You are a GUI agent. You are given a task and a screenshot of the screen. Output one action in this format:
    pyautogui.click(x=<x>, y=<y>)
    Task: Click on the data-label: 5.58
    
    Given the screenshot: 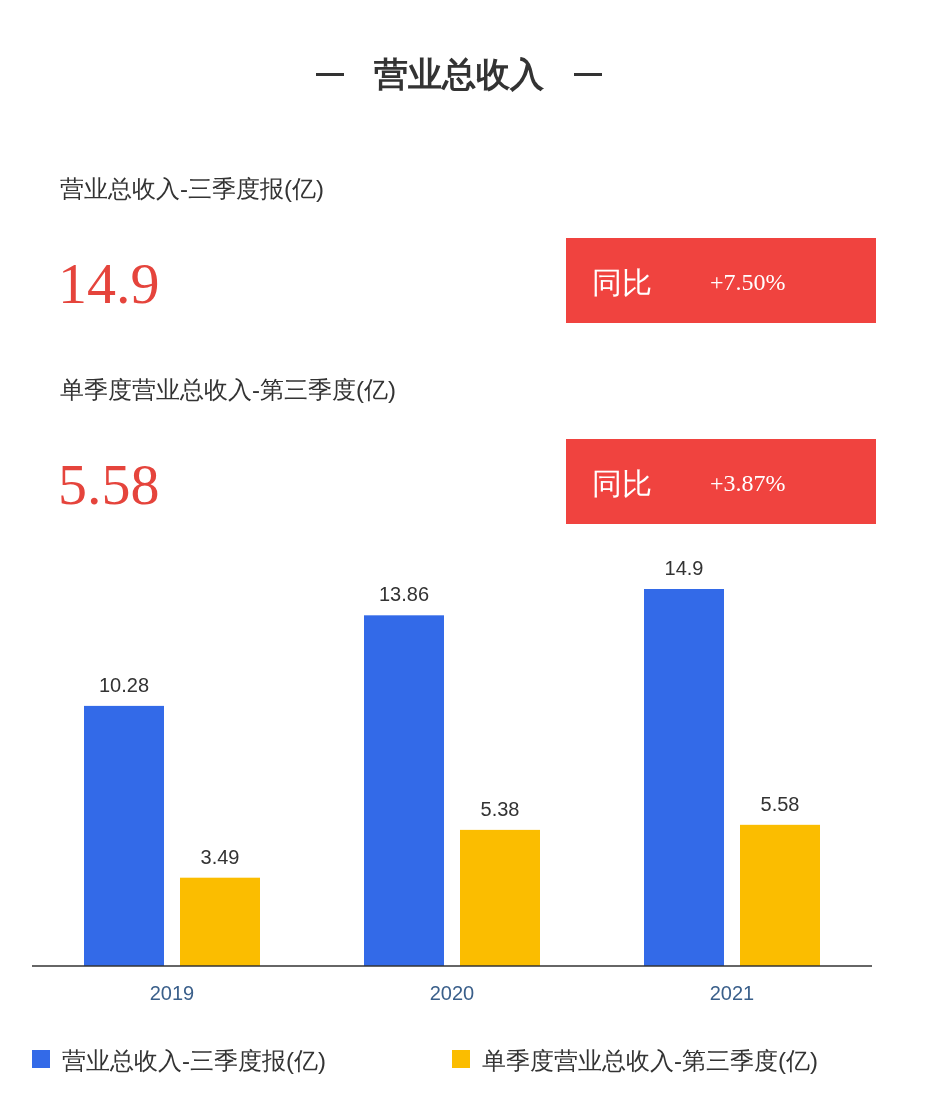 What is the action you would take?
    pyautogui.click(x=780, y=803)
    